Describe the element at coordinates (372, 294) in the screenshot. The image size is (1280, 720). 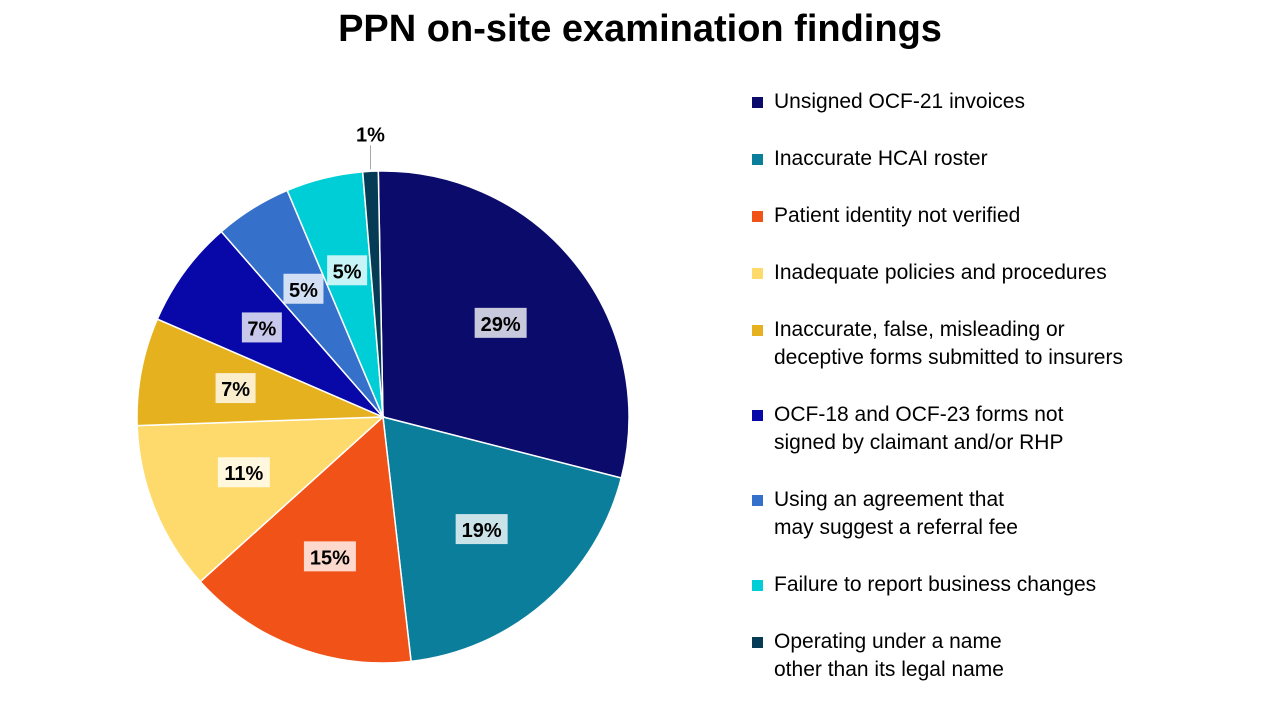
I see `pie-slice-operating-under-a-name` at that location.